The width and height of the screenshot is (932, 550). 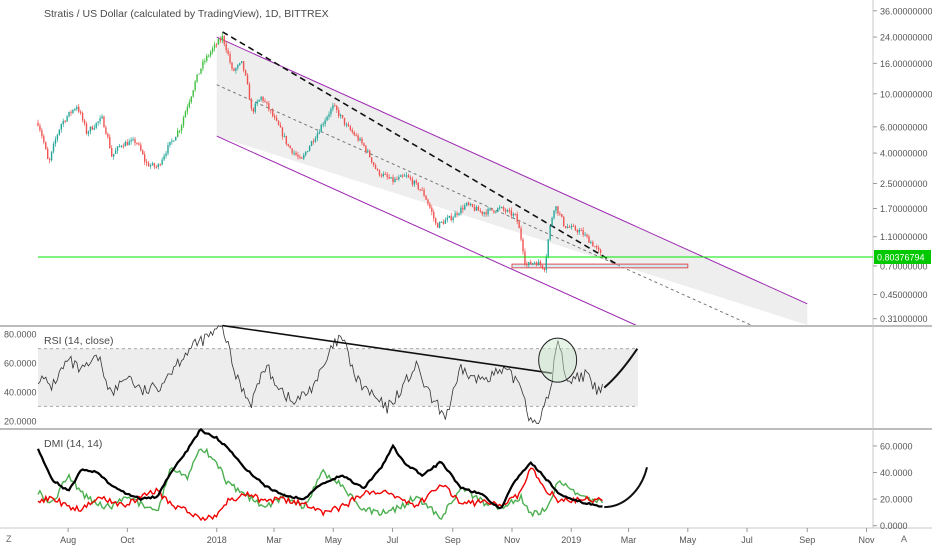 I want to click on dmi-tick-label: 60.0000, so click(x=896, y=446).